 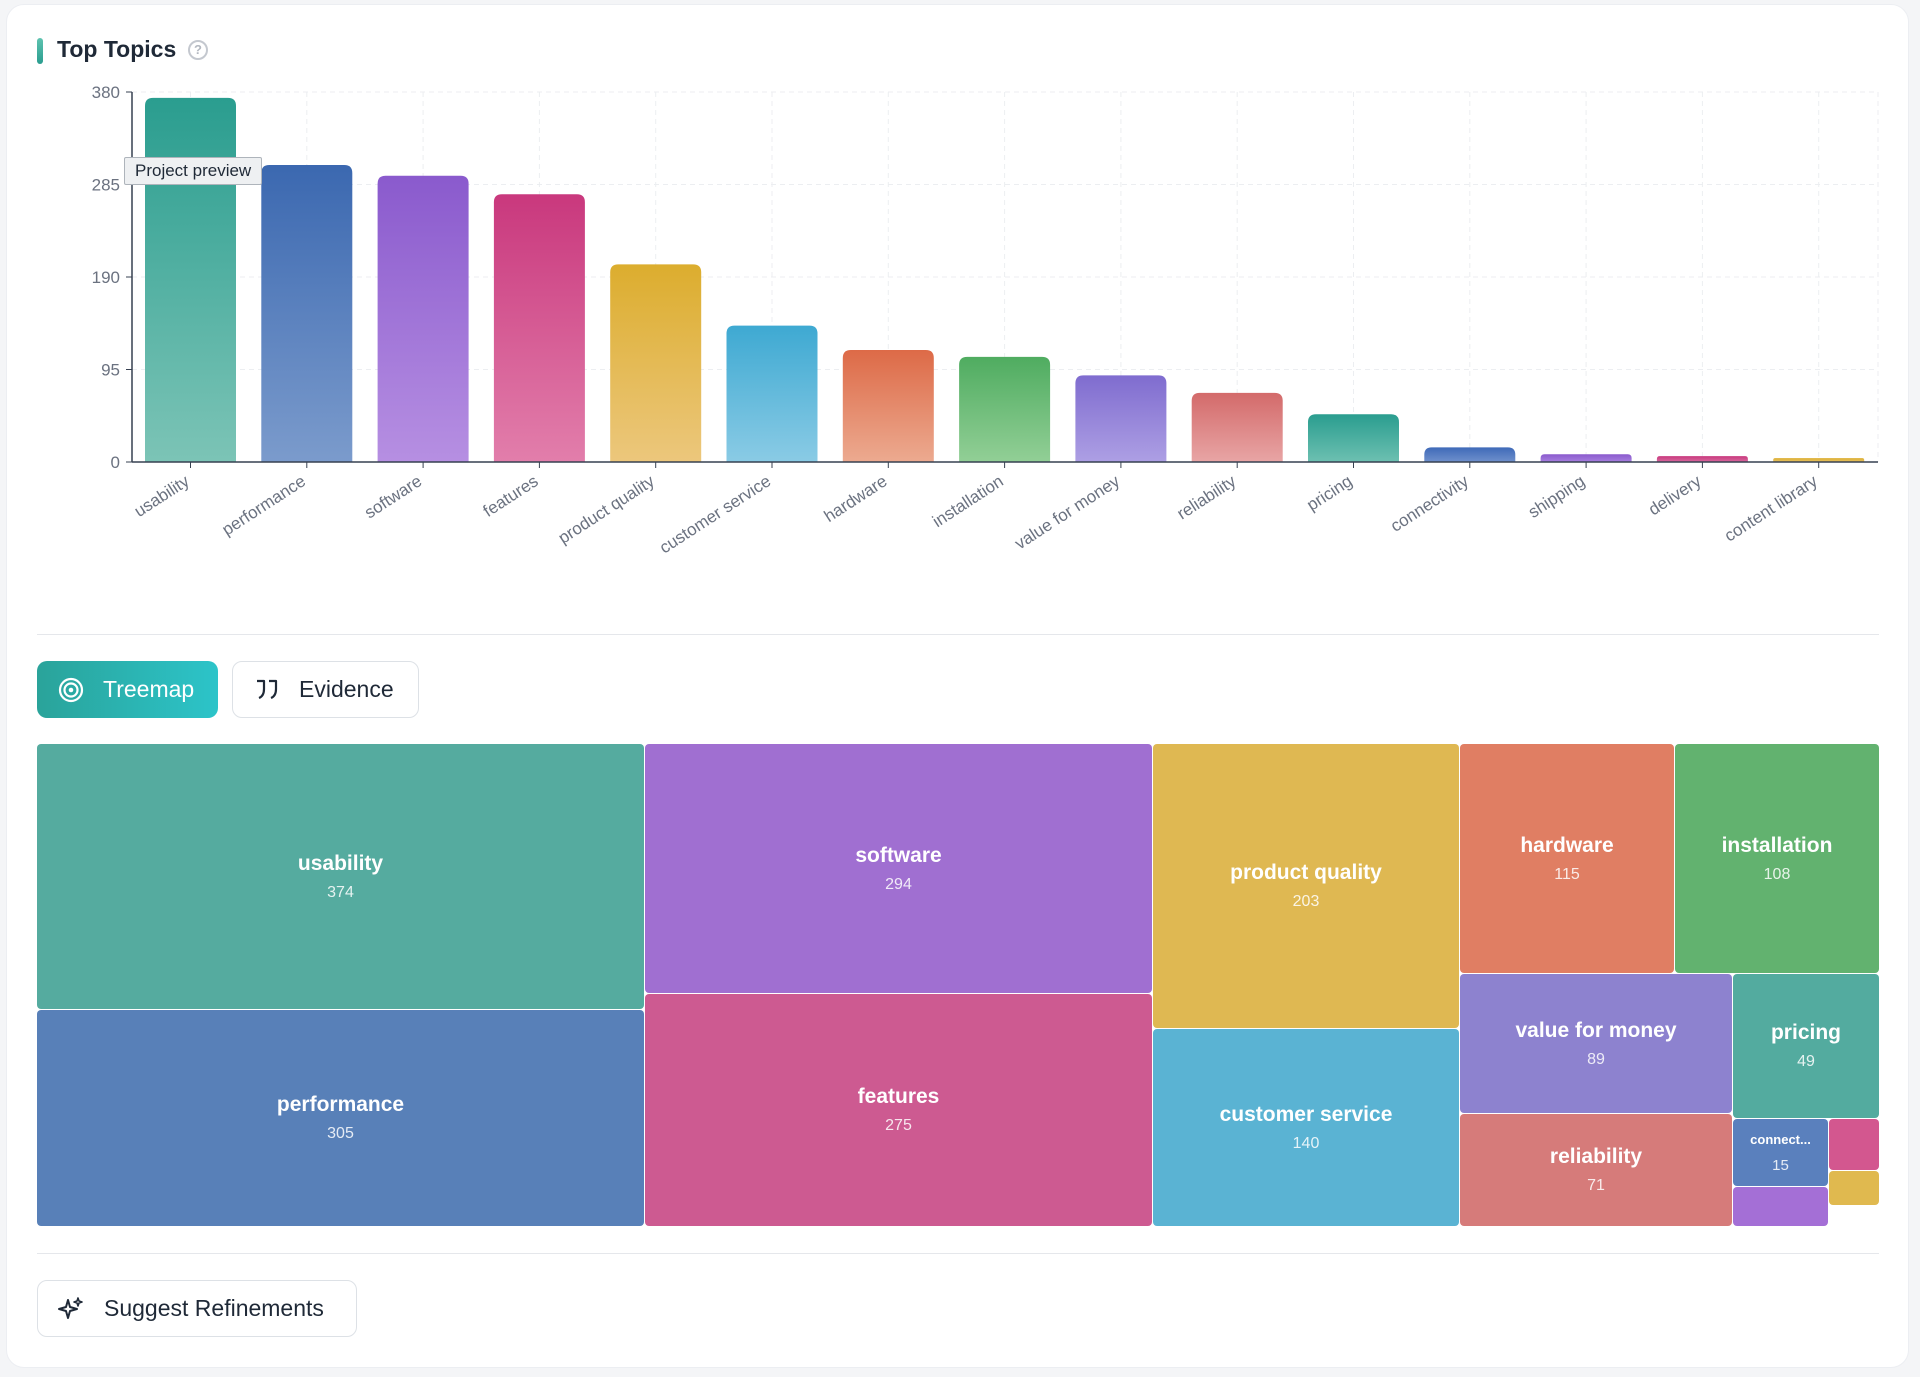 What do you see at coordinates (898, 1110) in the screenshot?
I see `treemap-tile-features: features 275` at bounding box center [898, 1110].